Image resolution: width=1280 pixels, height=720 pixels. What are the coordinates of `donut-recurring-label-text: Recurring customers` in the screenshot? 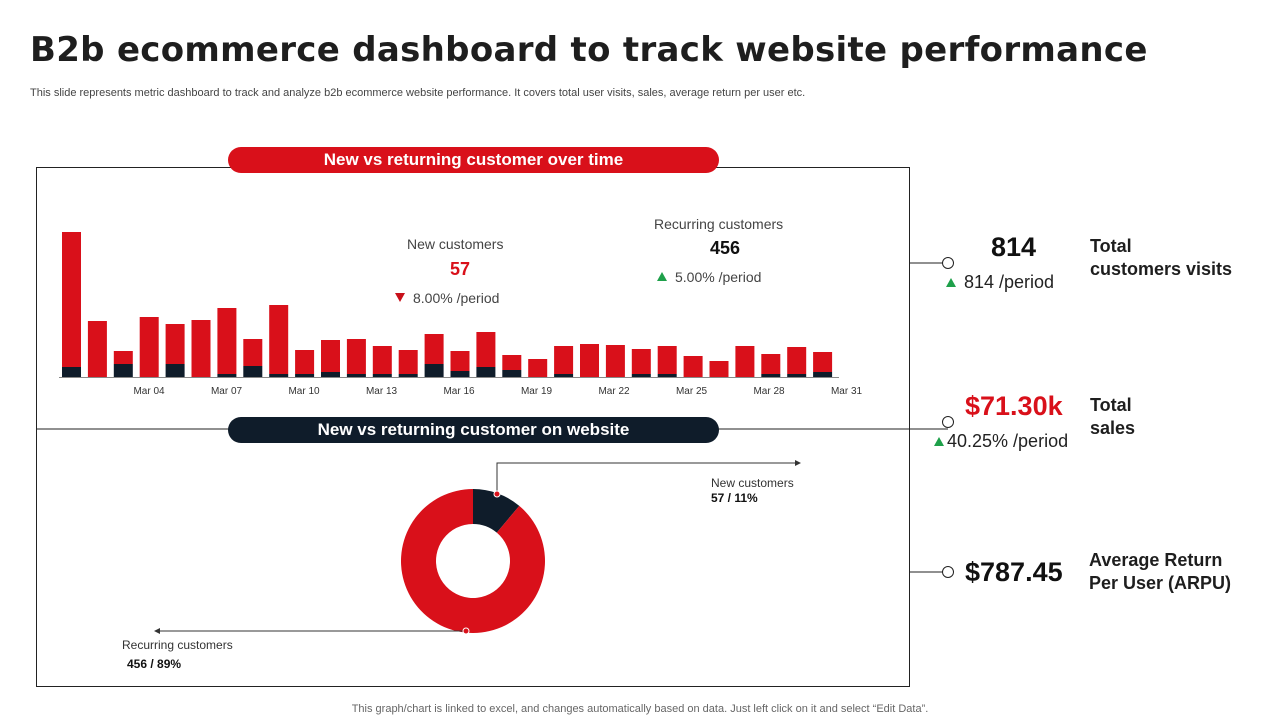 It's located at (177, 645).